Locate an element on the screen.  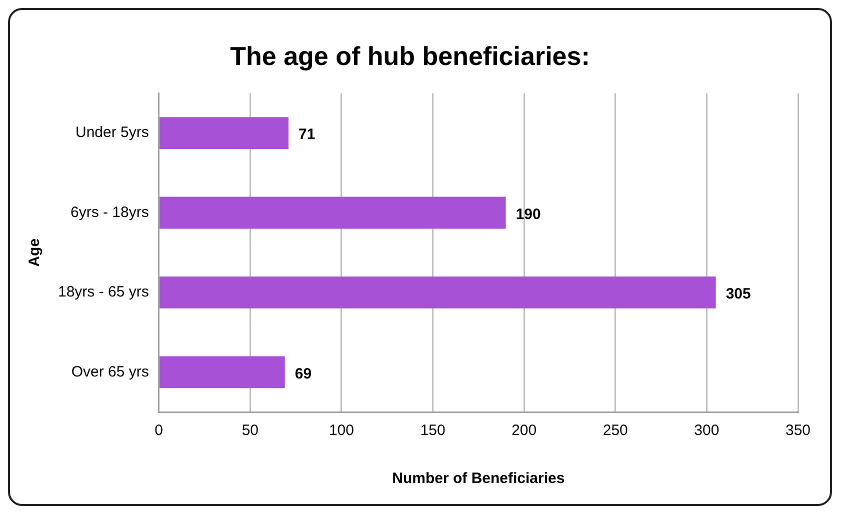
x-tick-label: 350 is located at coordinates (798, 431).